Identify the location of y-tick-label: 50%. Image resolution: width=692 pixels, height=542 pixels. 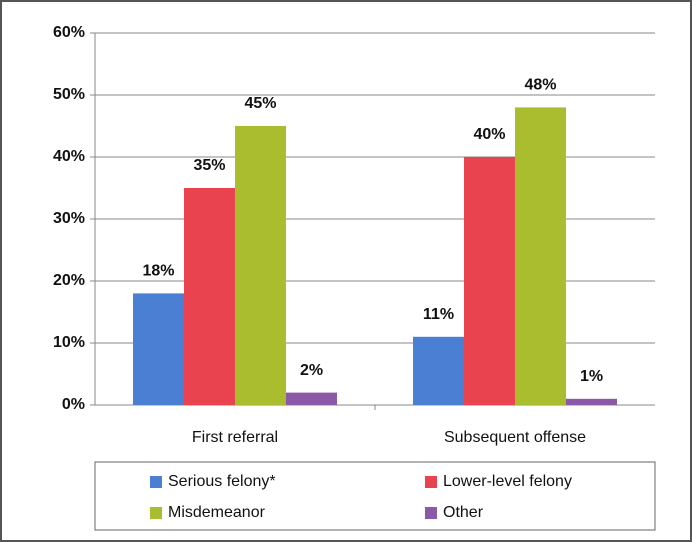
(69, 94).